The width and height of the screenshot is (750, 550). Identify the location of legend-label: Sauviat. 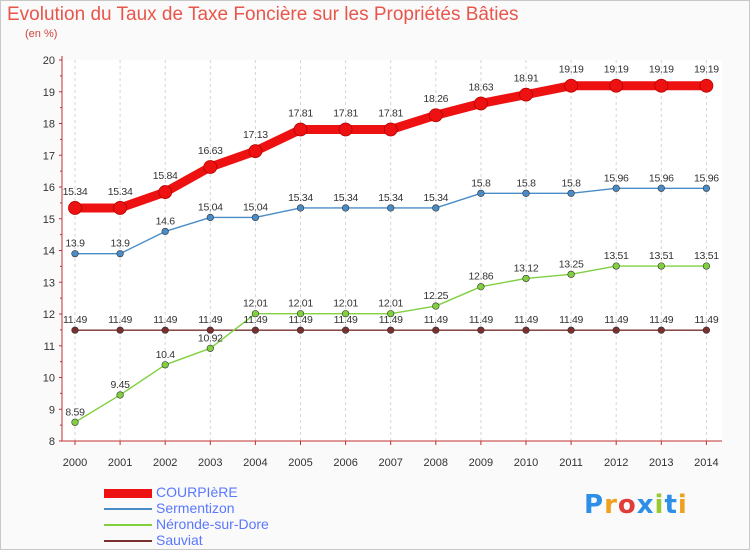
(179, 540).